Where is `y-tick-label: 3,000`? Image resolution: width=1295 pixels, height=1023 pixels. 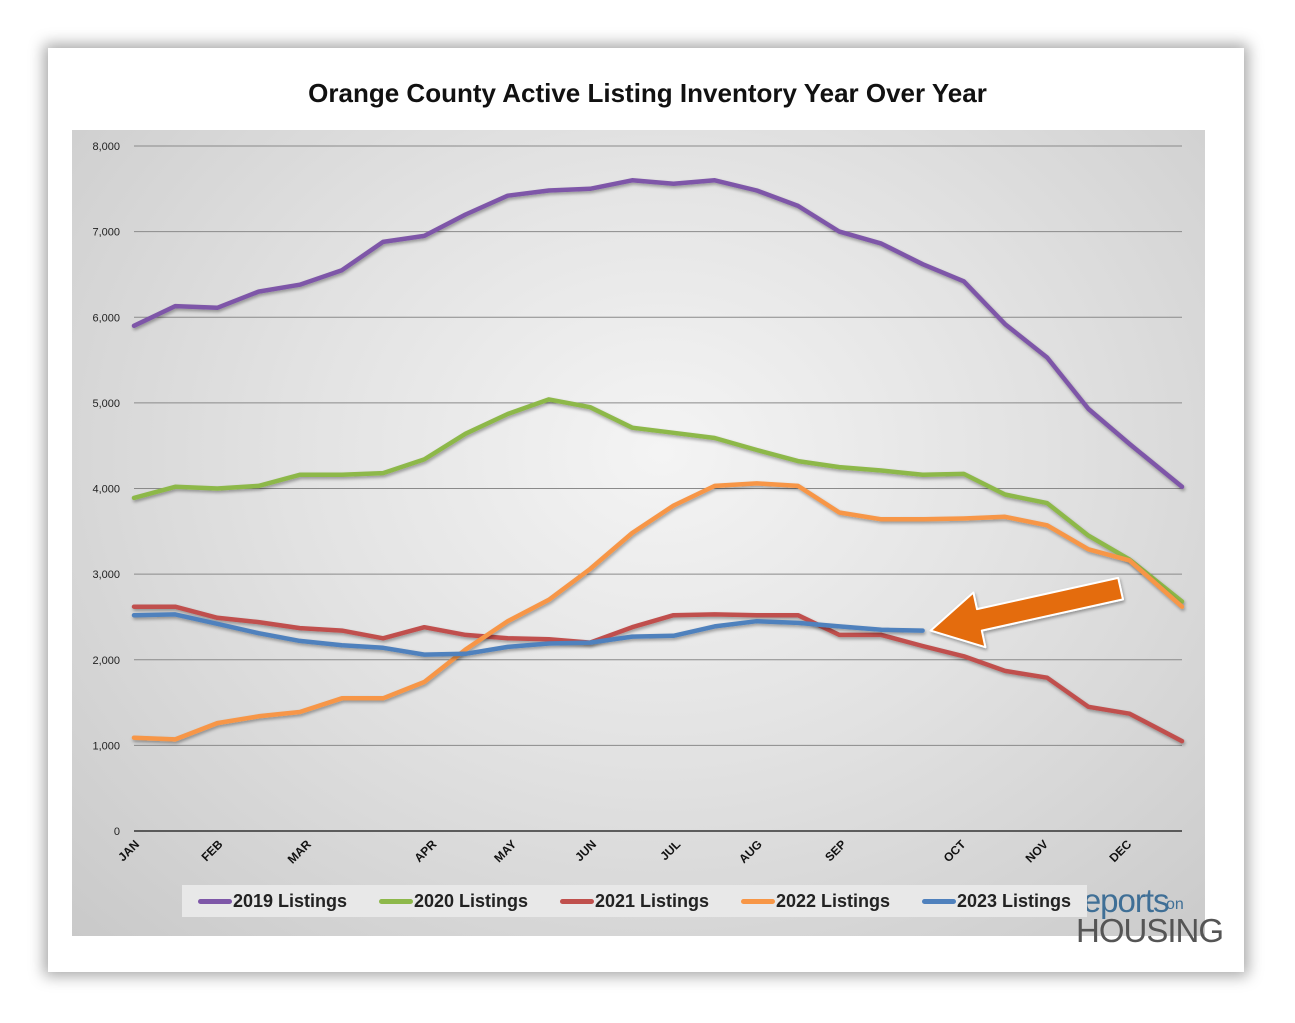 y-tick-label: 3,000 is located at coordinates (106, 575).